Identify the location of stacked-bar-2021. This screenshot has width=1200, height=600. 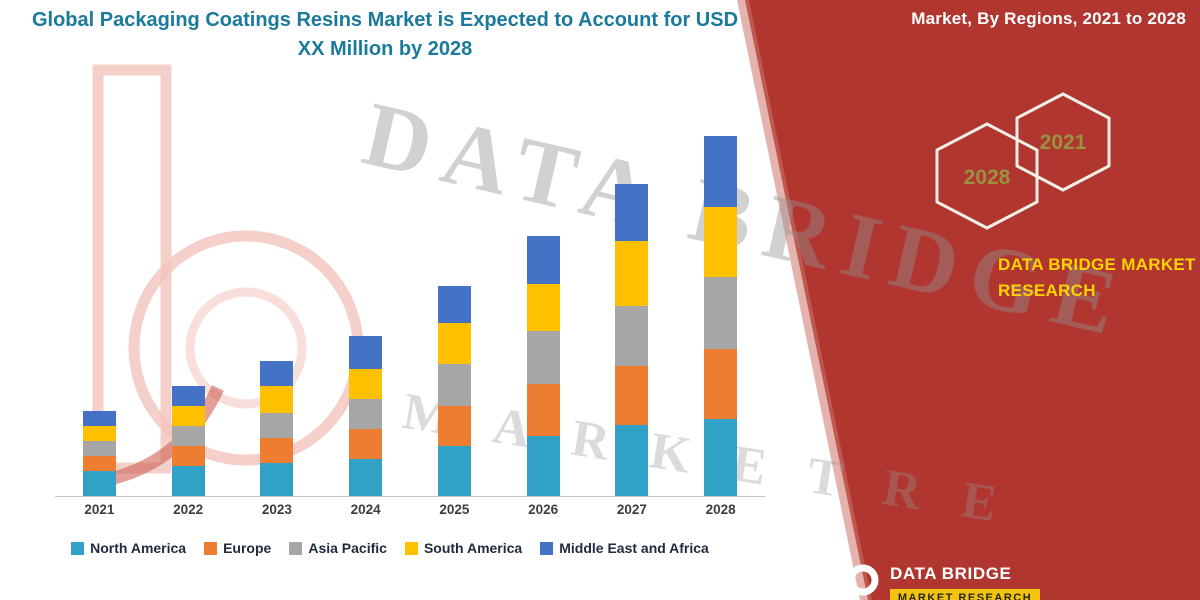
(99, 453).